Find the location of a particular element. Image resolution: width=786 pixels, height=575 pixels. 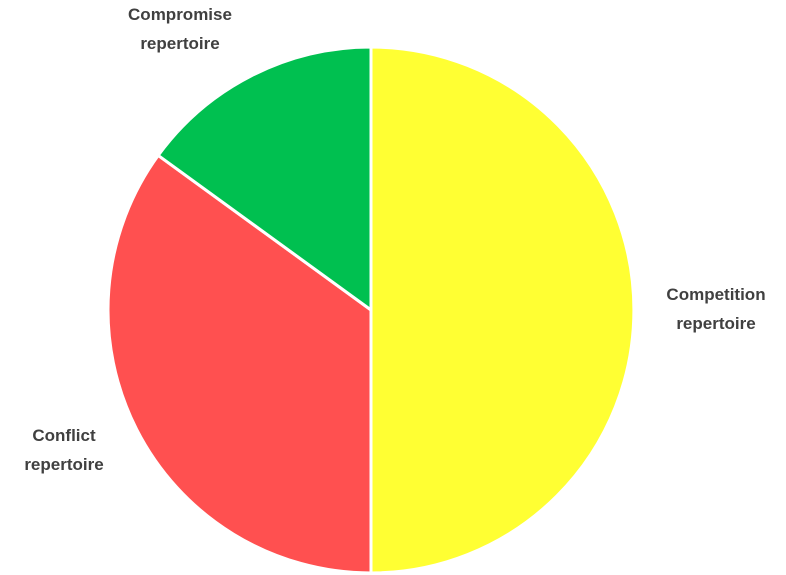

slice-label-line: Conflict is located at coordinates (64, 435).